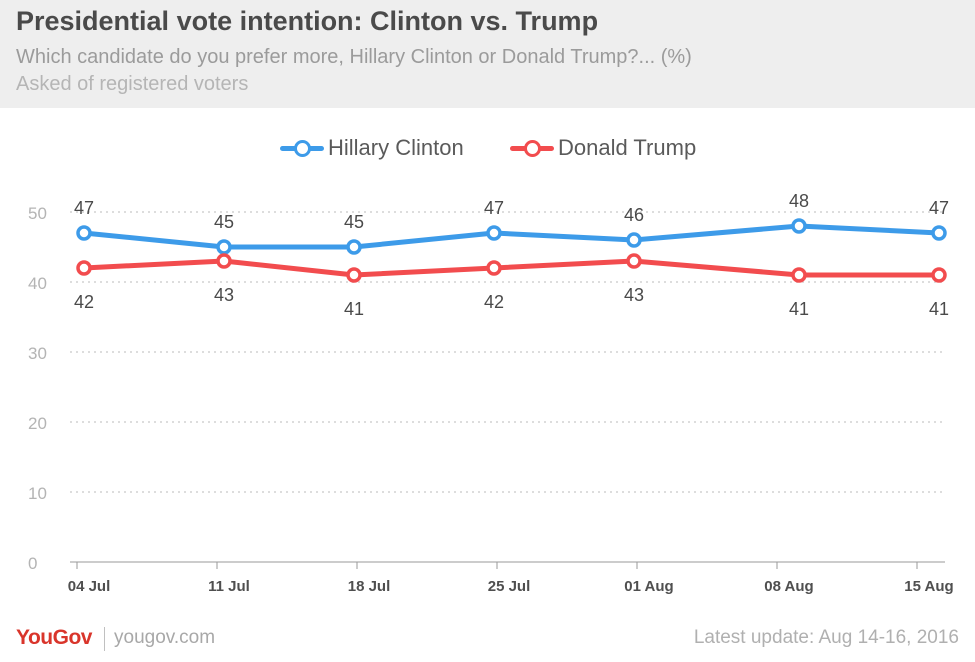 The width and height of the screenshot is (975, 662). I want to click on chart-note: Asked of registered voters, so click(132, 84).